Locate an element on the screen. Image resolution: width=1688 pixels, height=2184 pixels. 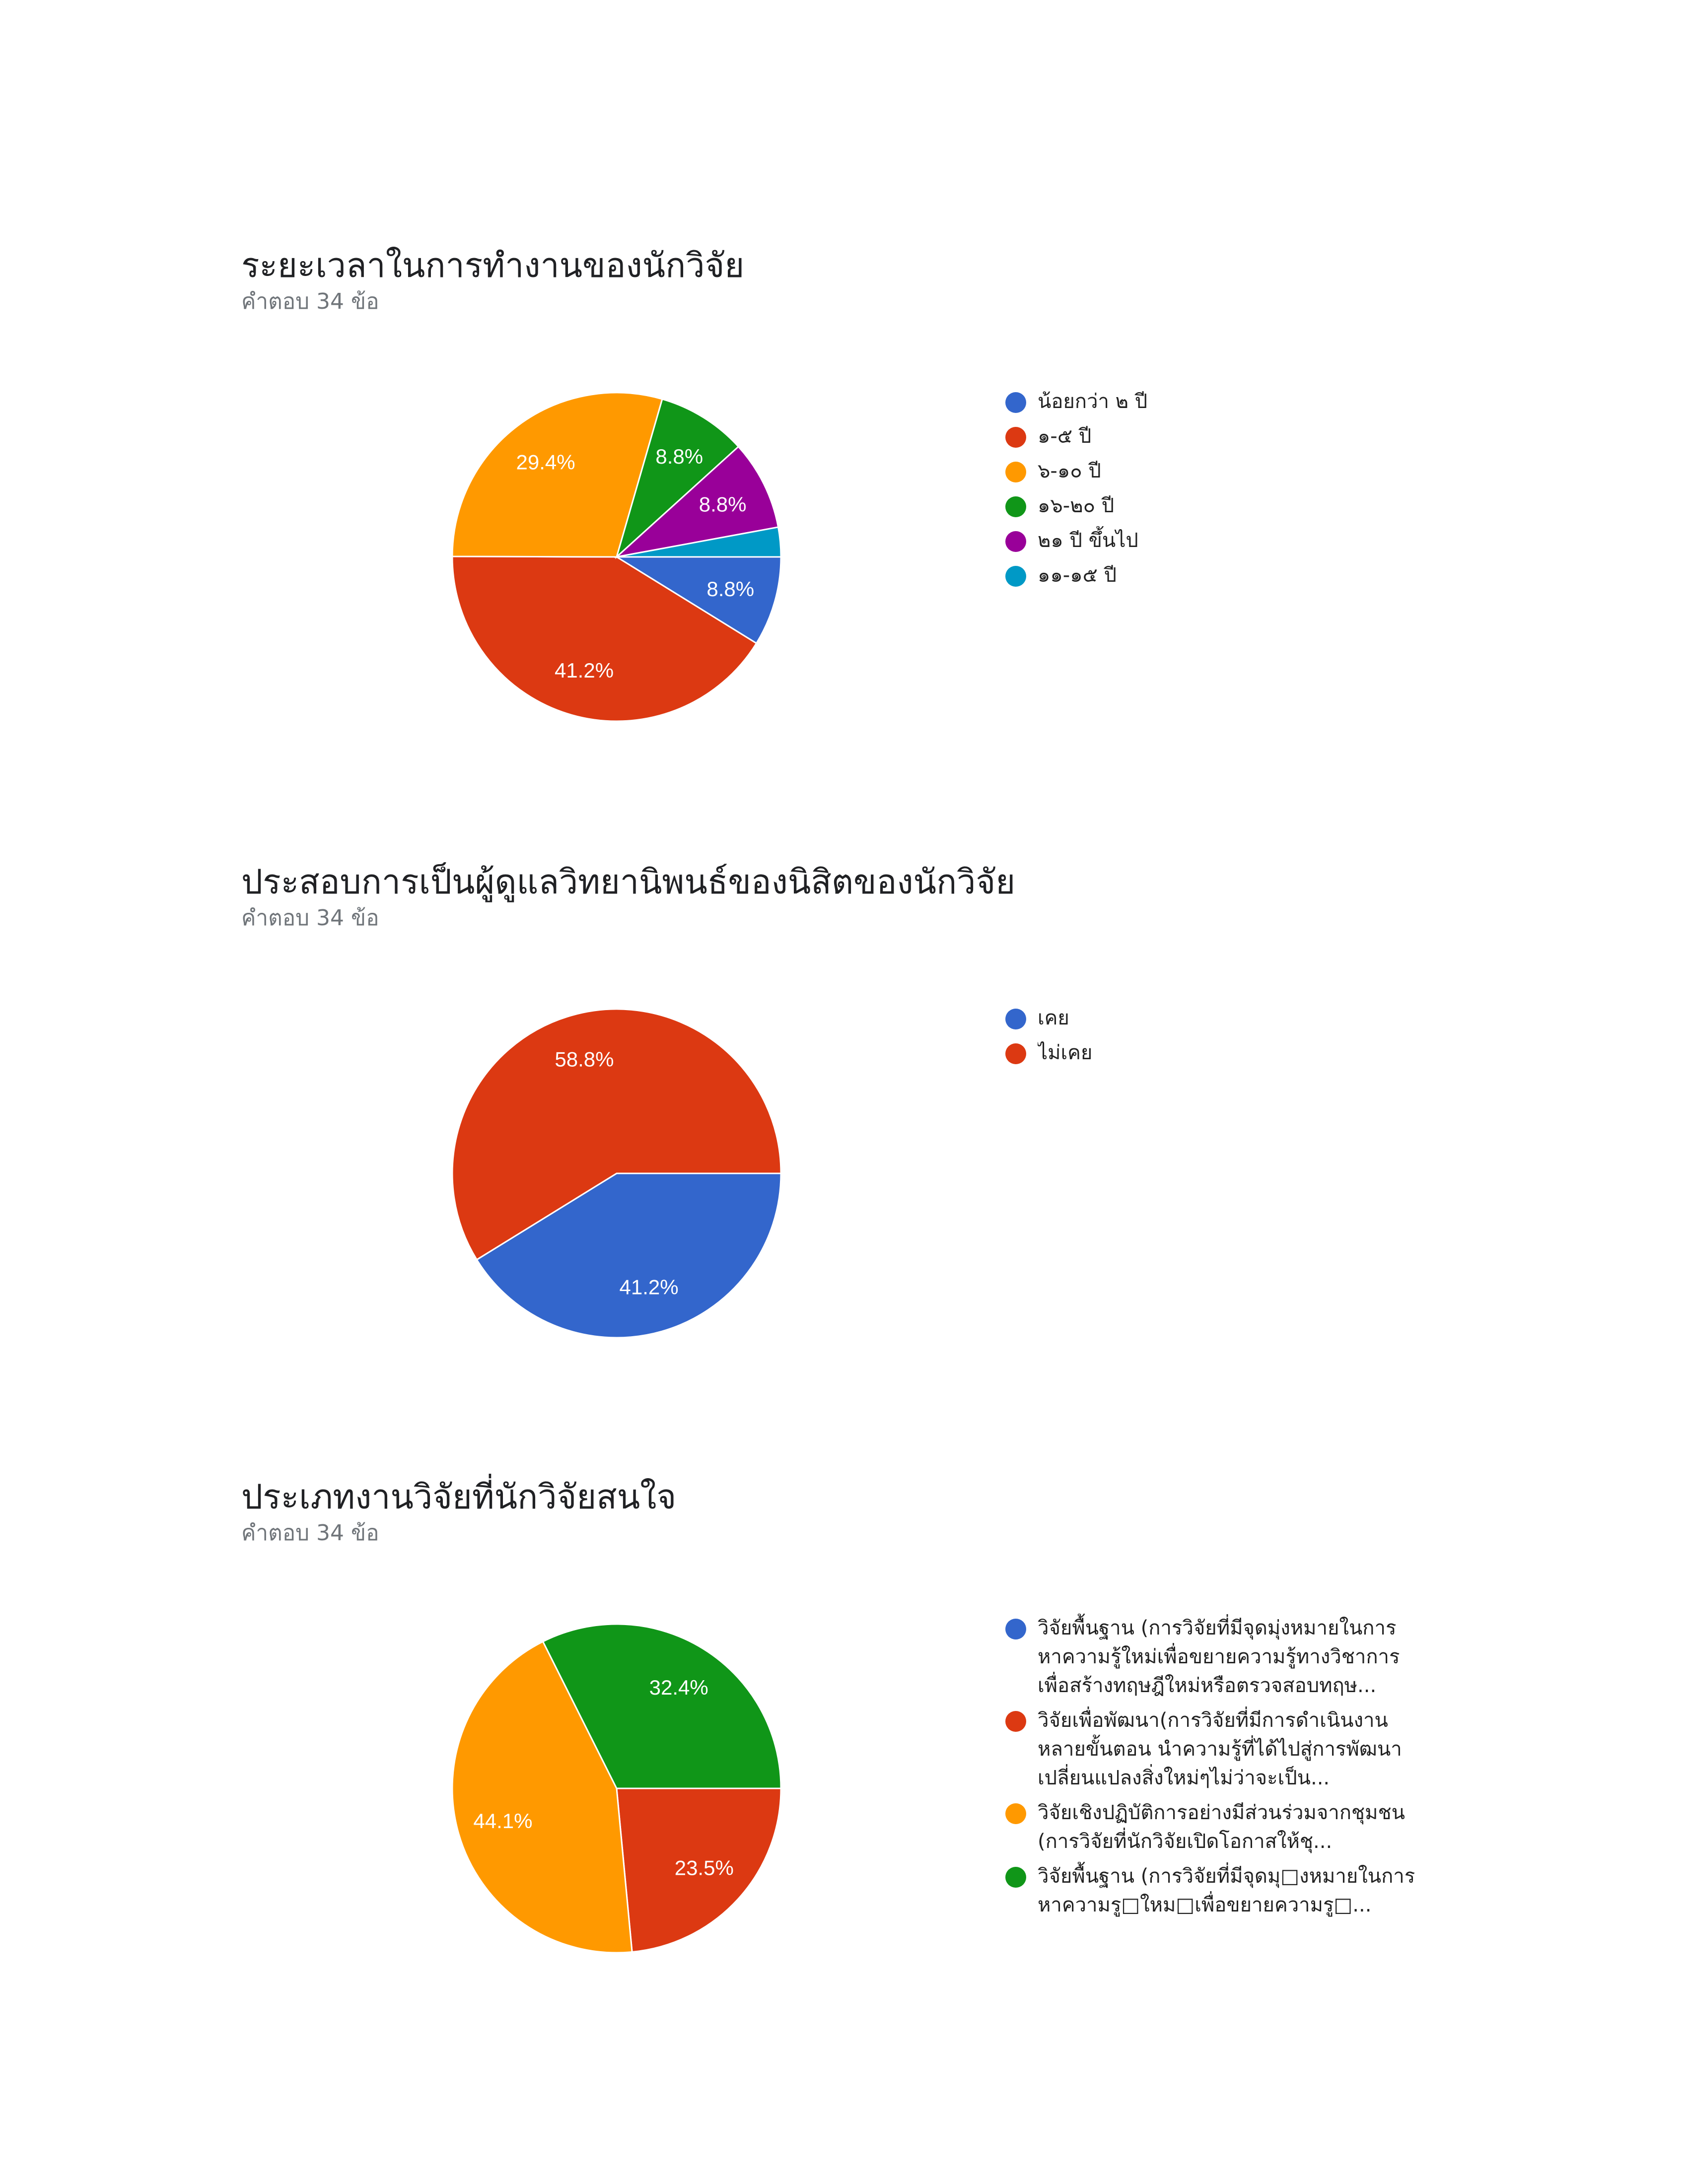
legend-label: ๑-๕ ปี is located at coordinates (1065, 436).